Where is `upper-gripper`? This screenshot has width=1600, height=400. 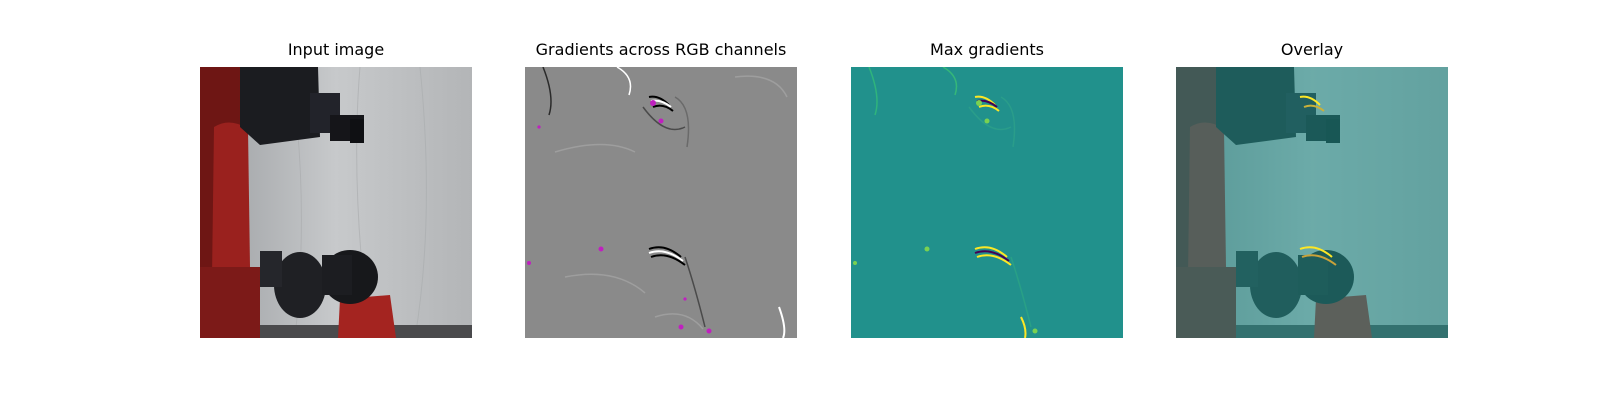
upper-gripper is located at coordinates (280, 106).